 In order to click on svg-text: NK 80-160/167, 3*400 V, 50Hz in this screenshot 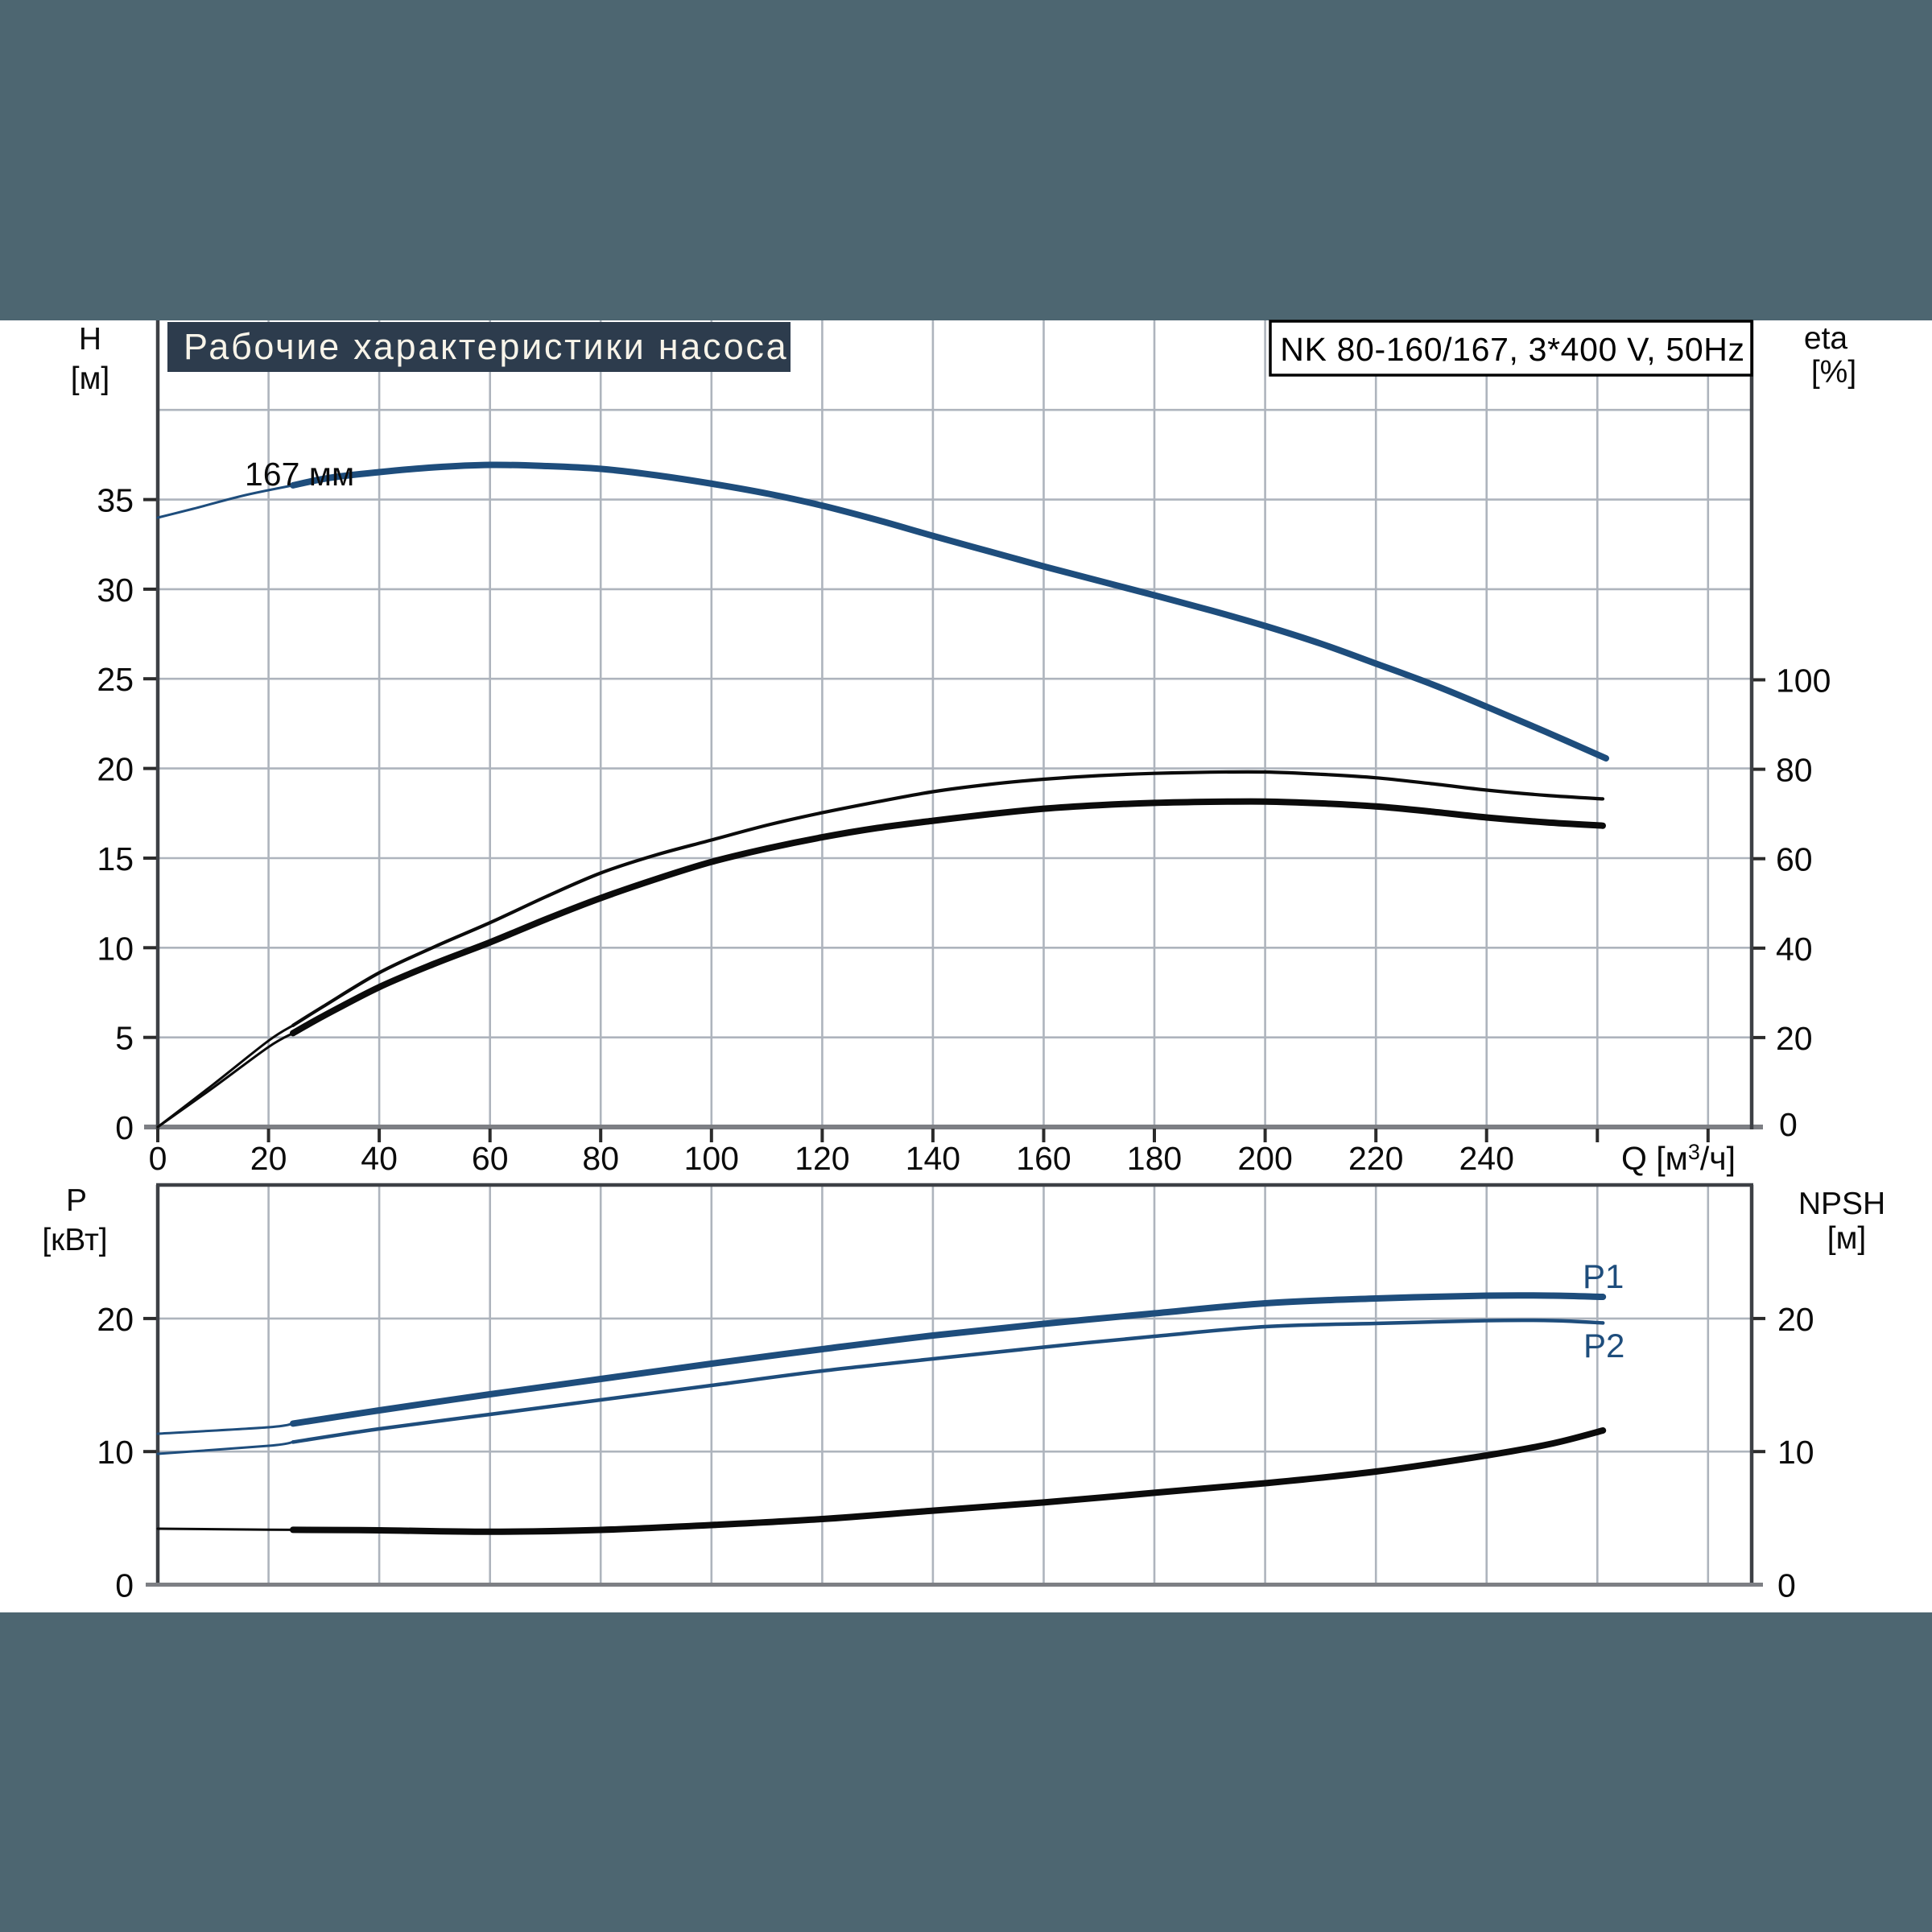, I will do `click(1512, 349)`.